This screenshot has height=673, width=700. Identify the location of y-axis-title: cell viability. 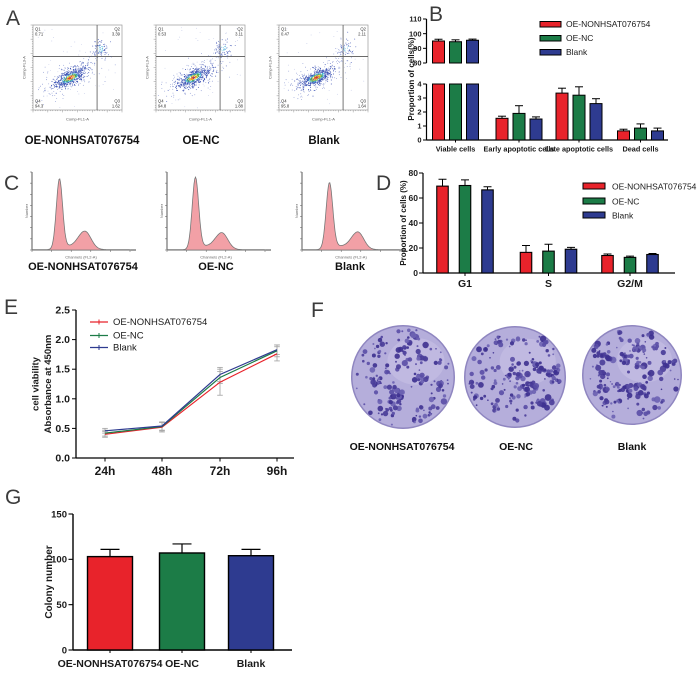
(36, 383).